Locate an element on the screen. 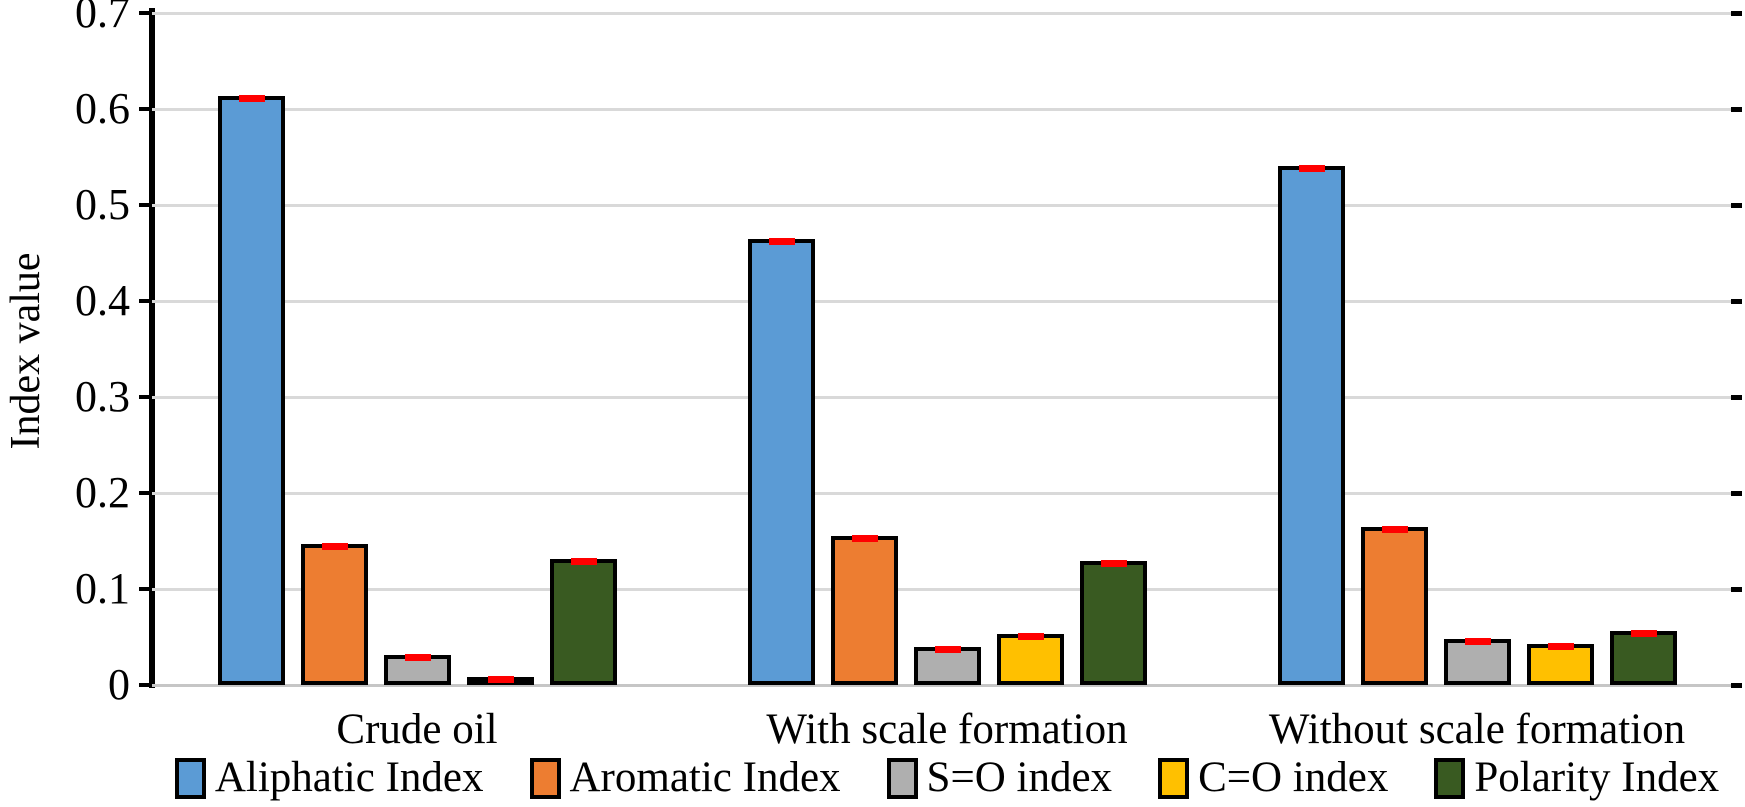 This screenshot has height=807, width=1745. y-tick-label-0.4: 0.4 is located at coordinates (102, 300).